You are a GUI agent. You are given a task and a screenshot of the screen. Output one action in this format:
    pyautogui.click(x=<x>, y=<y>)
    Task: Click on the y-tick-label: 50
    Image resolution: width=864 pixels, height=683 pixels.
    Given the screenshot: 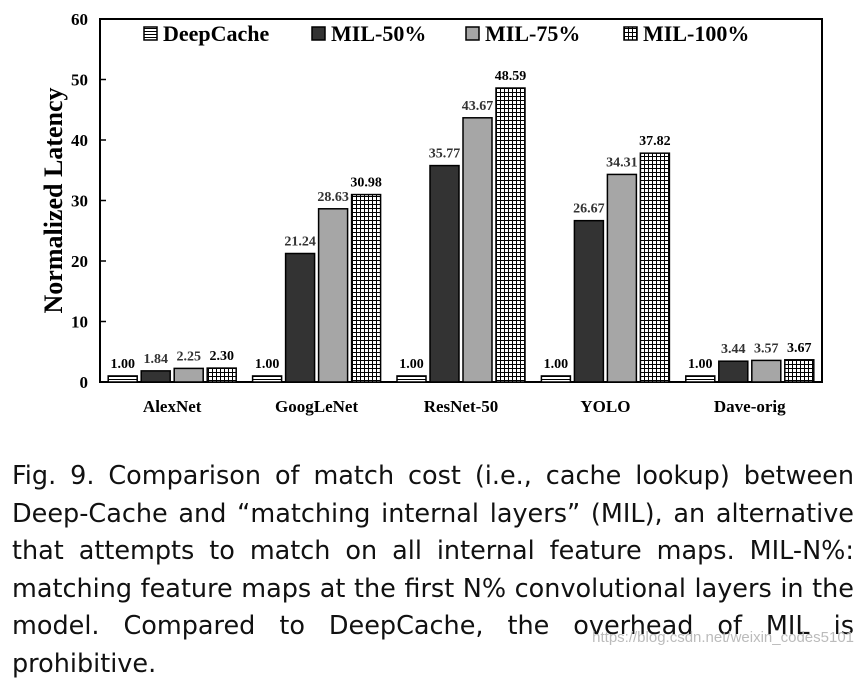 What is the action you would take?
    pyautogui.click(x=79, y=80)
    